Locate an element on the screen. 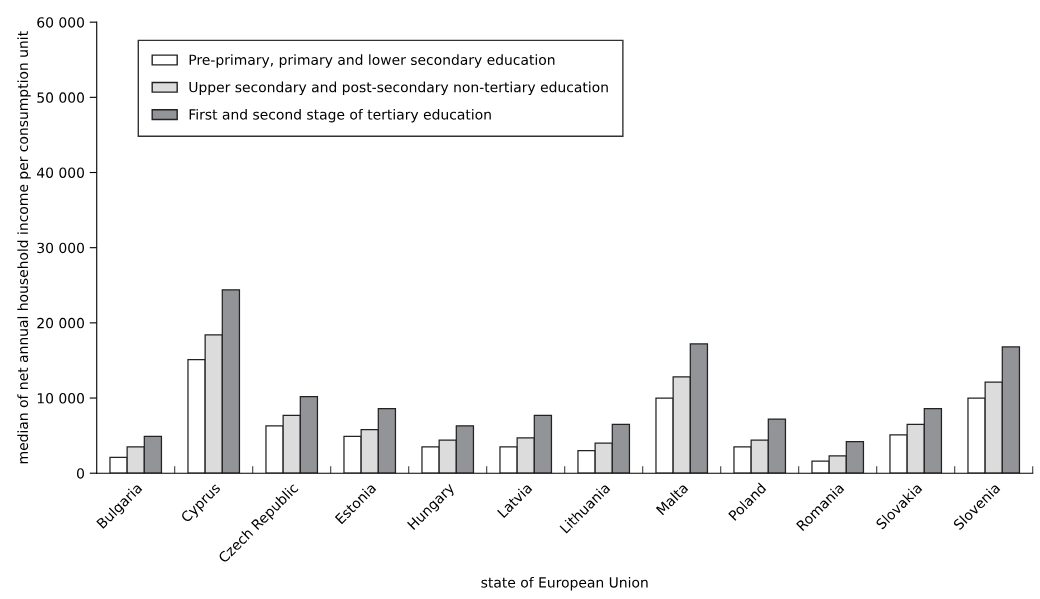 Image resolution: width=1040 pixels, height=599 pixels. y-tick-label: 0 is located at coordinates (80, 473).